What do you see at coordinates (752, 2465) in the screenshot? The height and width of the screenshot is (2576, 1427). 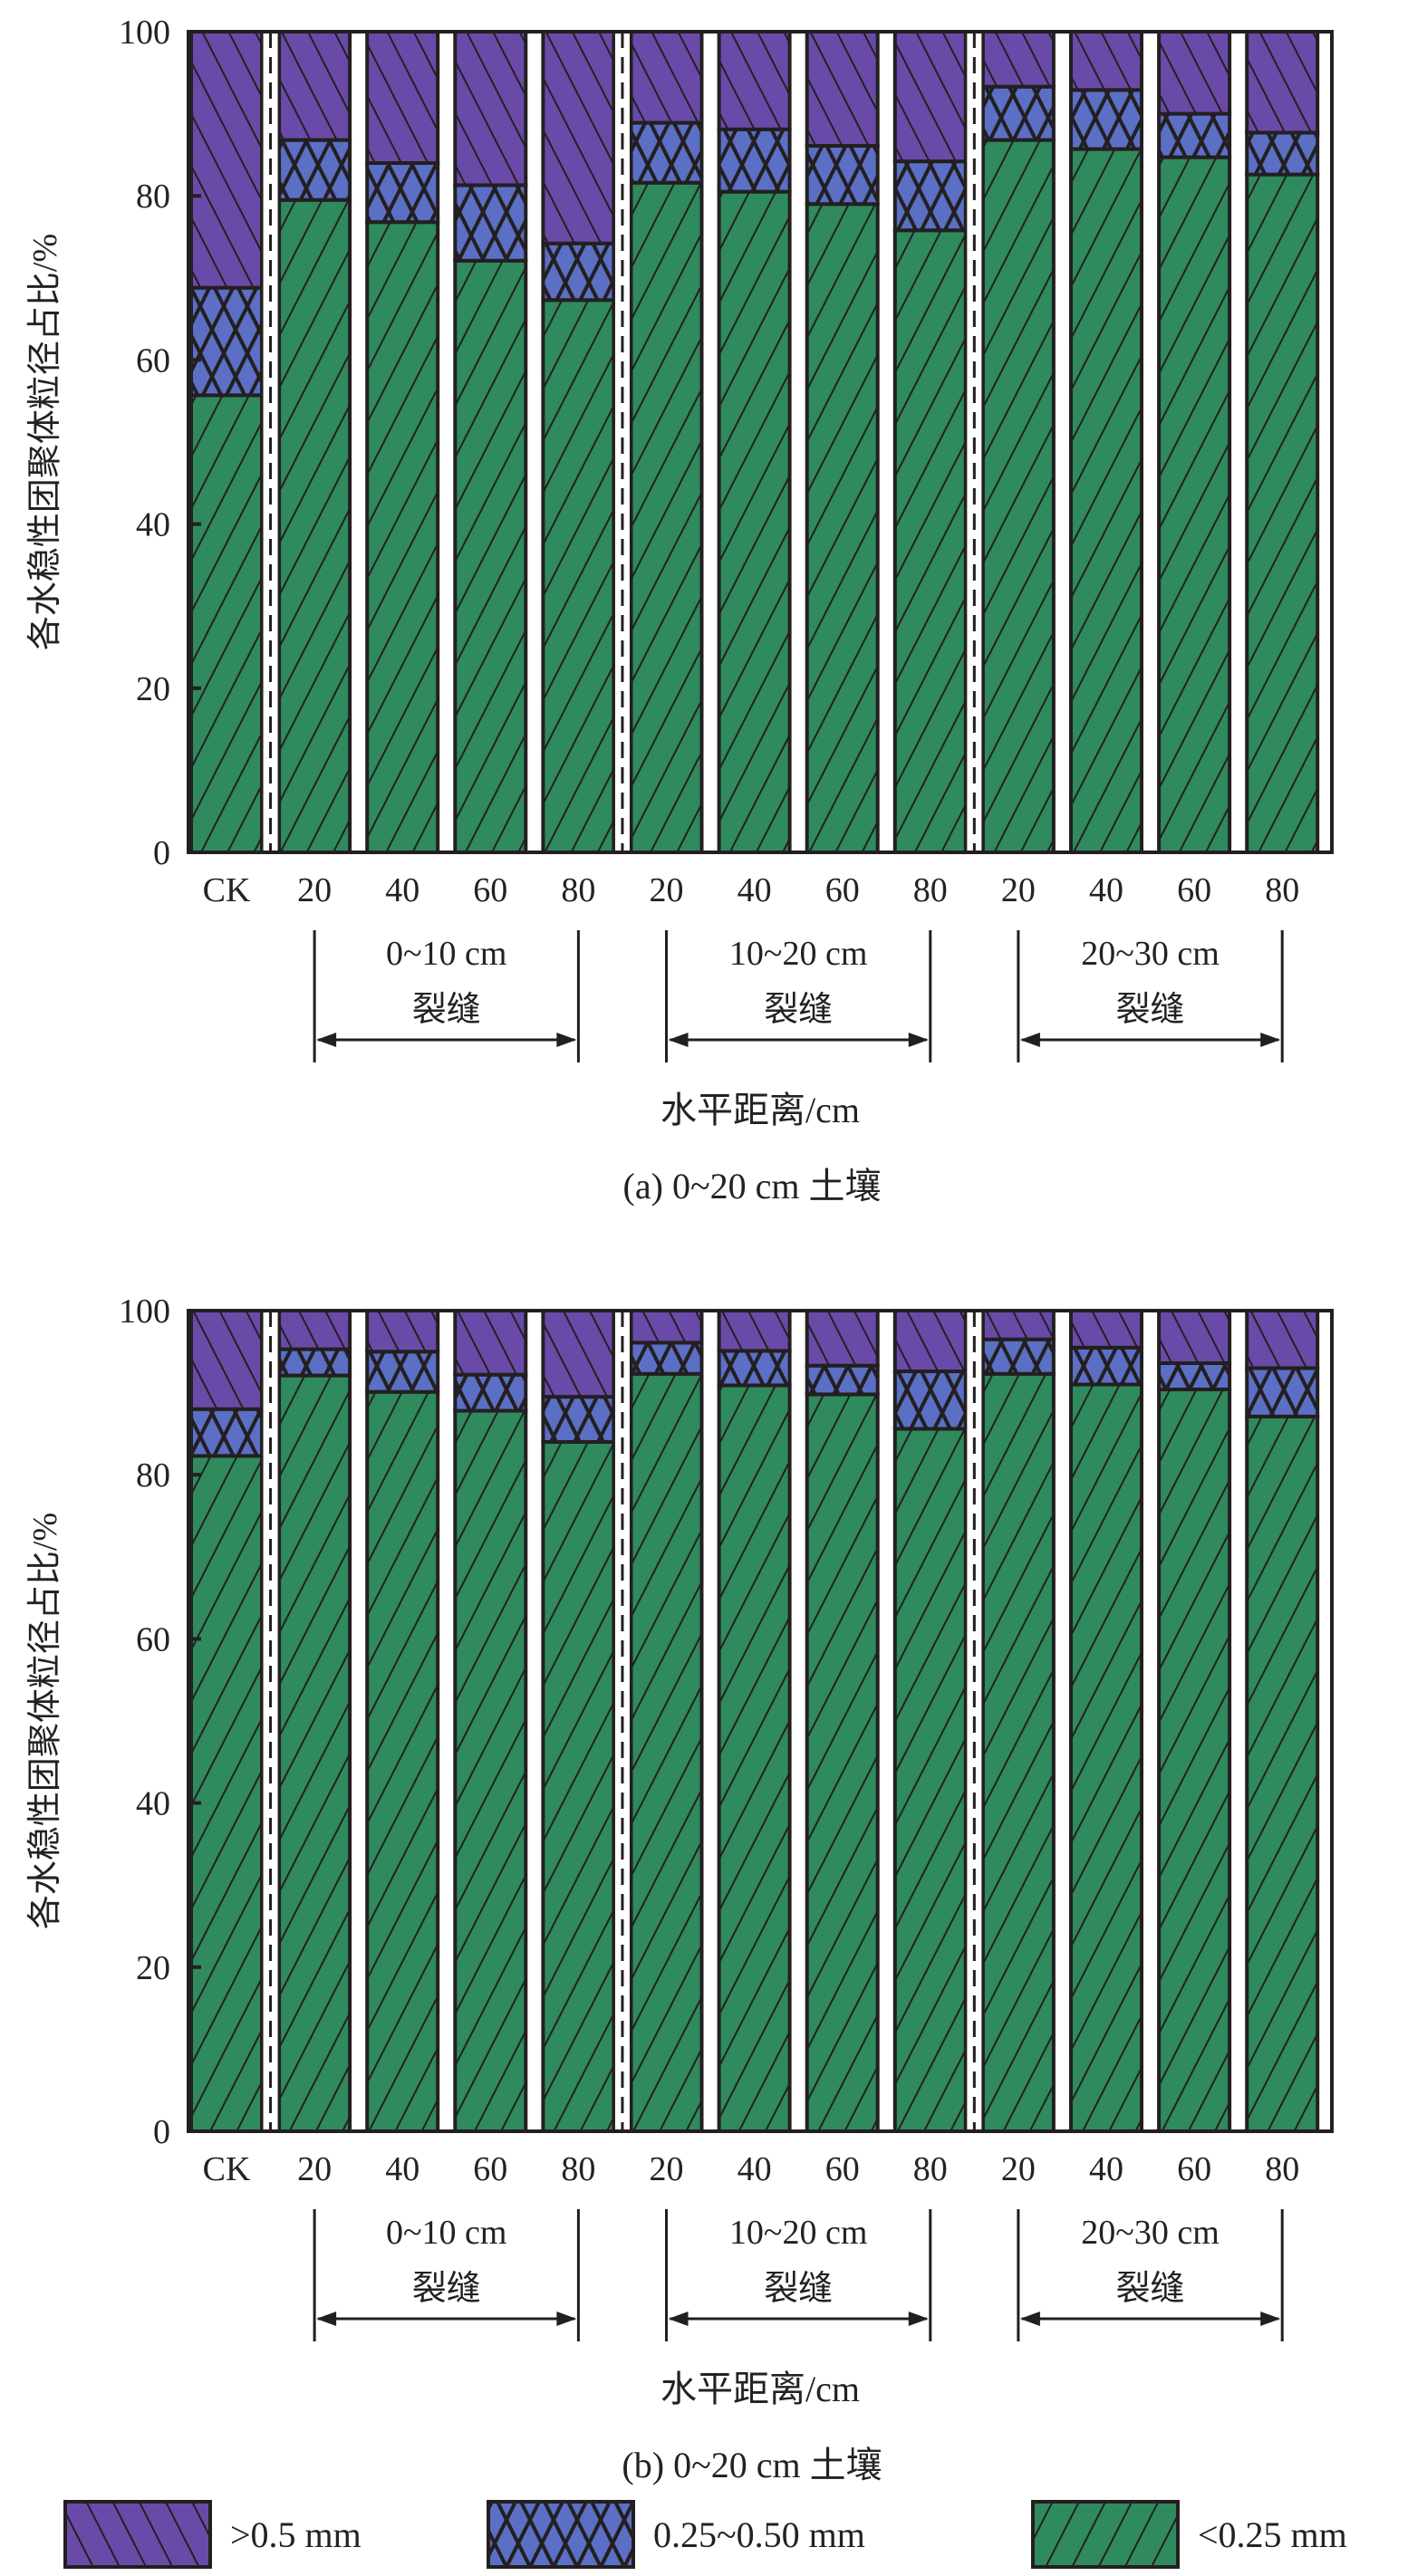 I see `chart-caption: (b) 0~20 cm 土壤` at bounding box center [752, 2465].